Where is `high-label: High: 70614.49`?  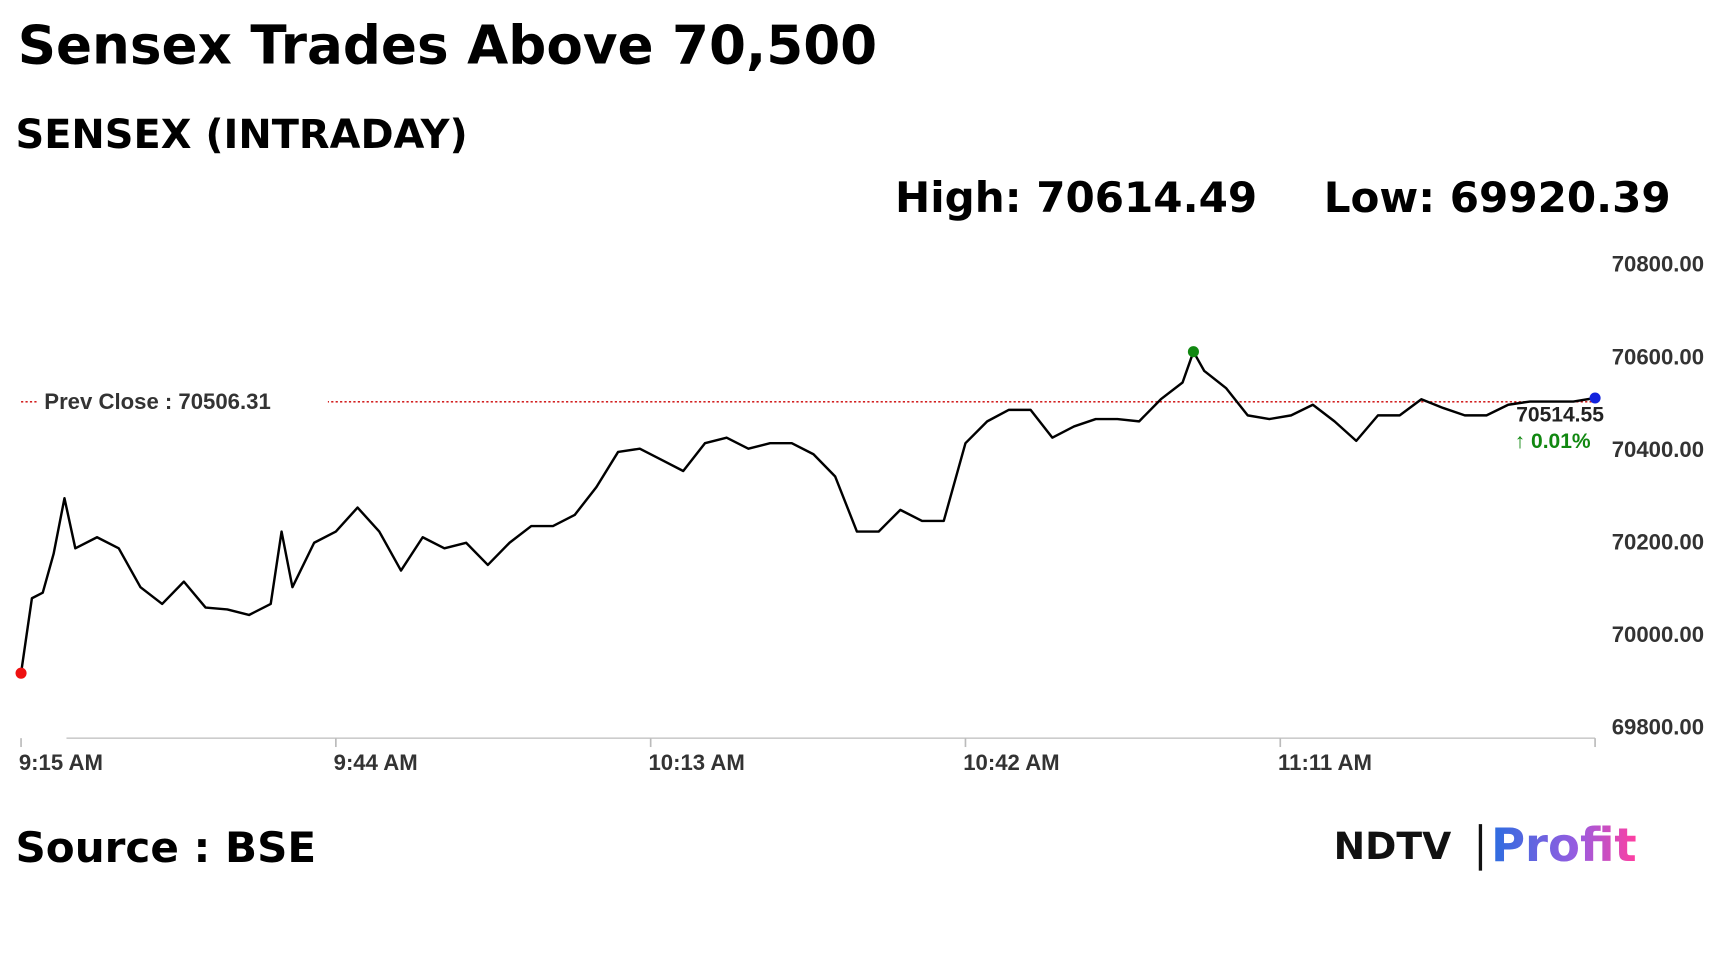
high-label: High: 70614.49 is located at coordinates (1076, 197).